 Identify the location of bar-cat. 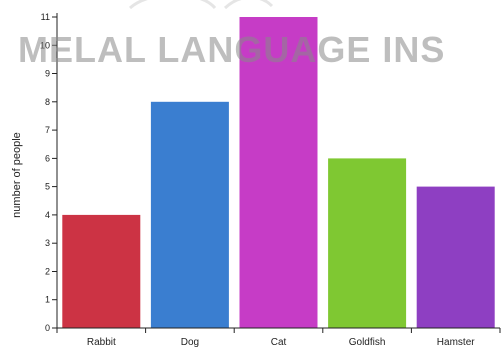
(278, 172).